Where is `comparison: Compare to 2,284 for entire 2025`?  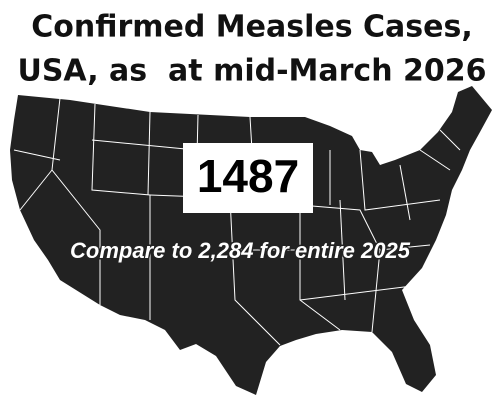 comparison: Compare to 2,284 for entire 2025 is located at coordinates (240, 250).